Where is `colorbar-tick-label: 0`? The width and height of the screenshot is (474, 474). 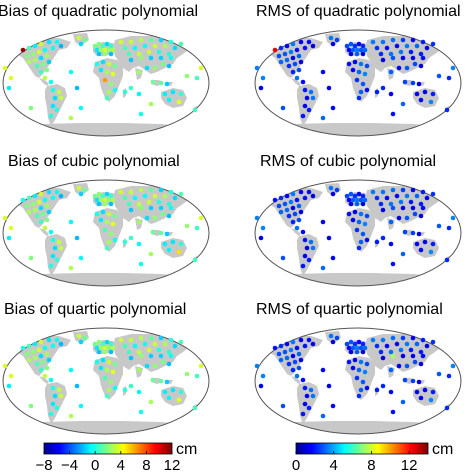
colorbar-tick-label: 0 is located at coordinates (95, 465).